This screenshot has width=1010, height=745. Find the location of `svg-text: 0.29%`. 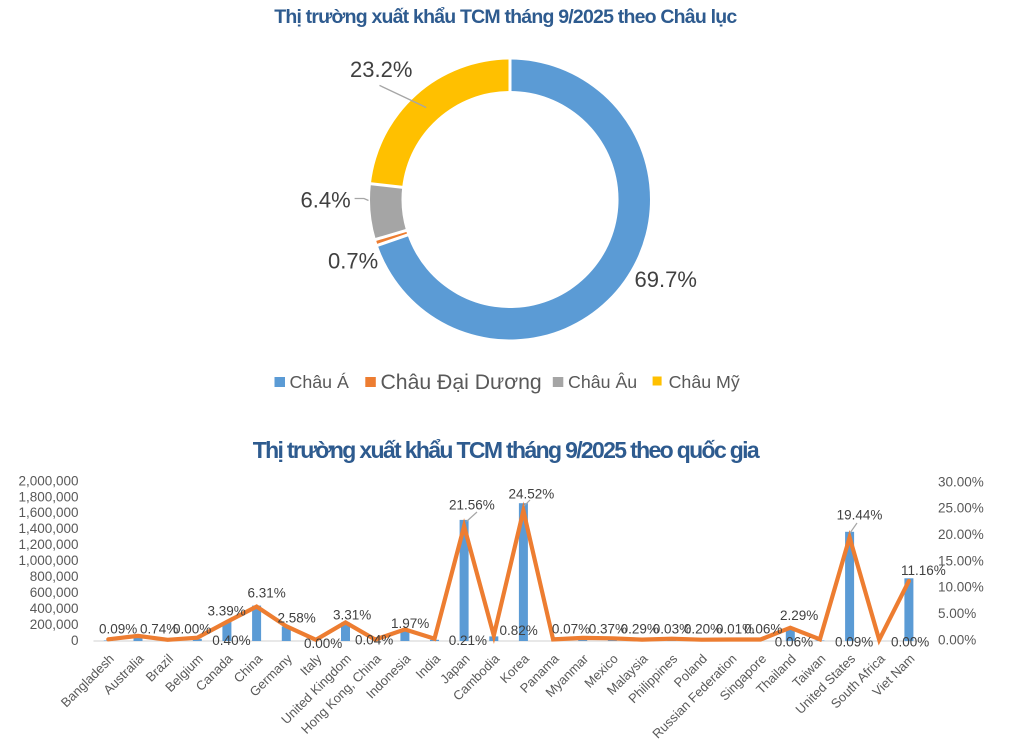

svg-text: 0.29% is located at coordinates (640, 629).